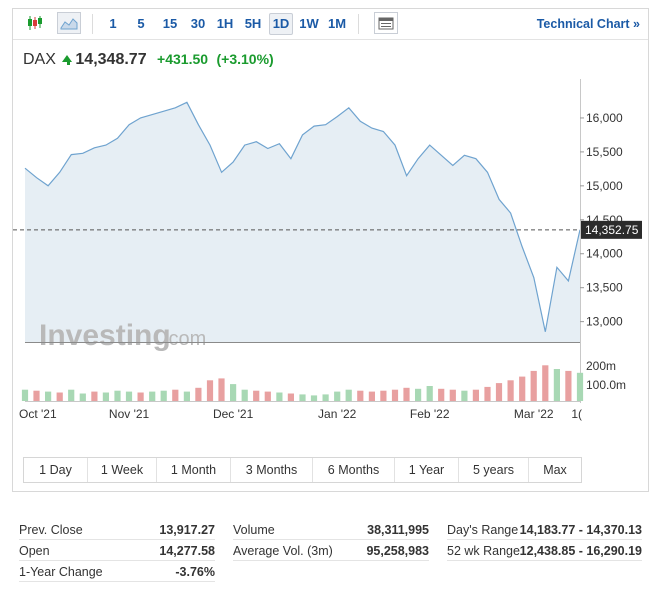 This screenshot has width=658, height=599. Describe the element at coordinates (187, 530) in the screenshot. I see `stat-value: 13,917.27` at that location.